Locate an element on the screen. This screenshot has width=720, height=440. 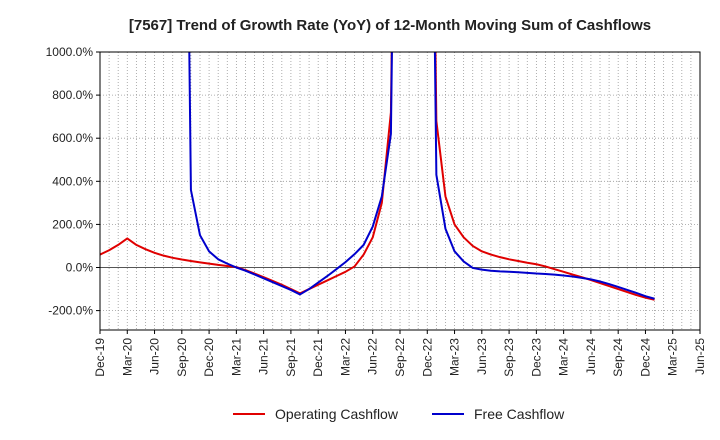
y-tick-label: 400.0% is located at coordinates (72, 181).